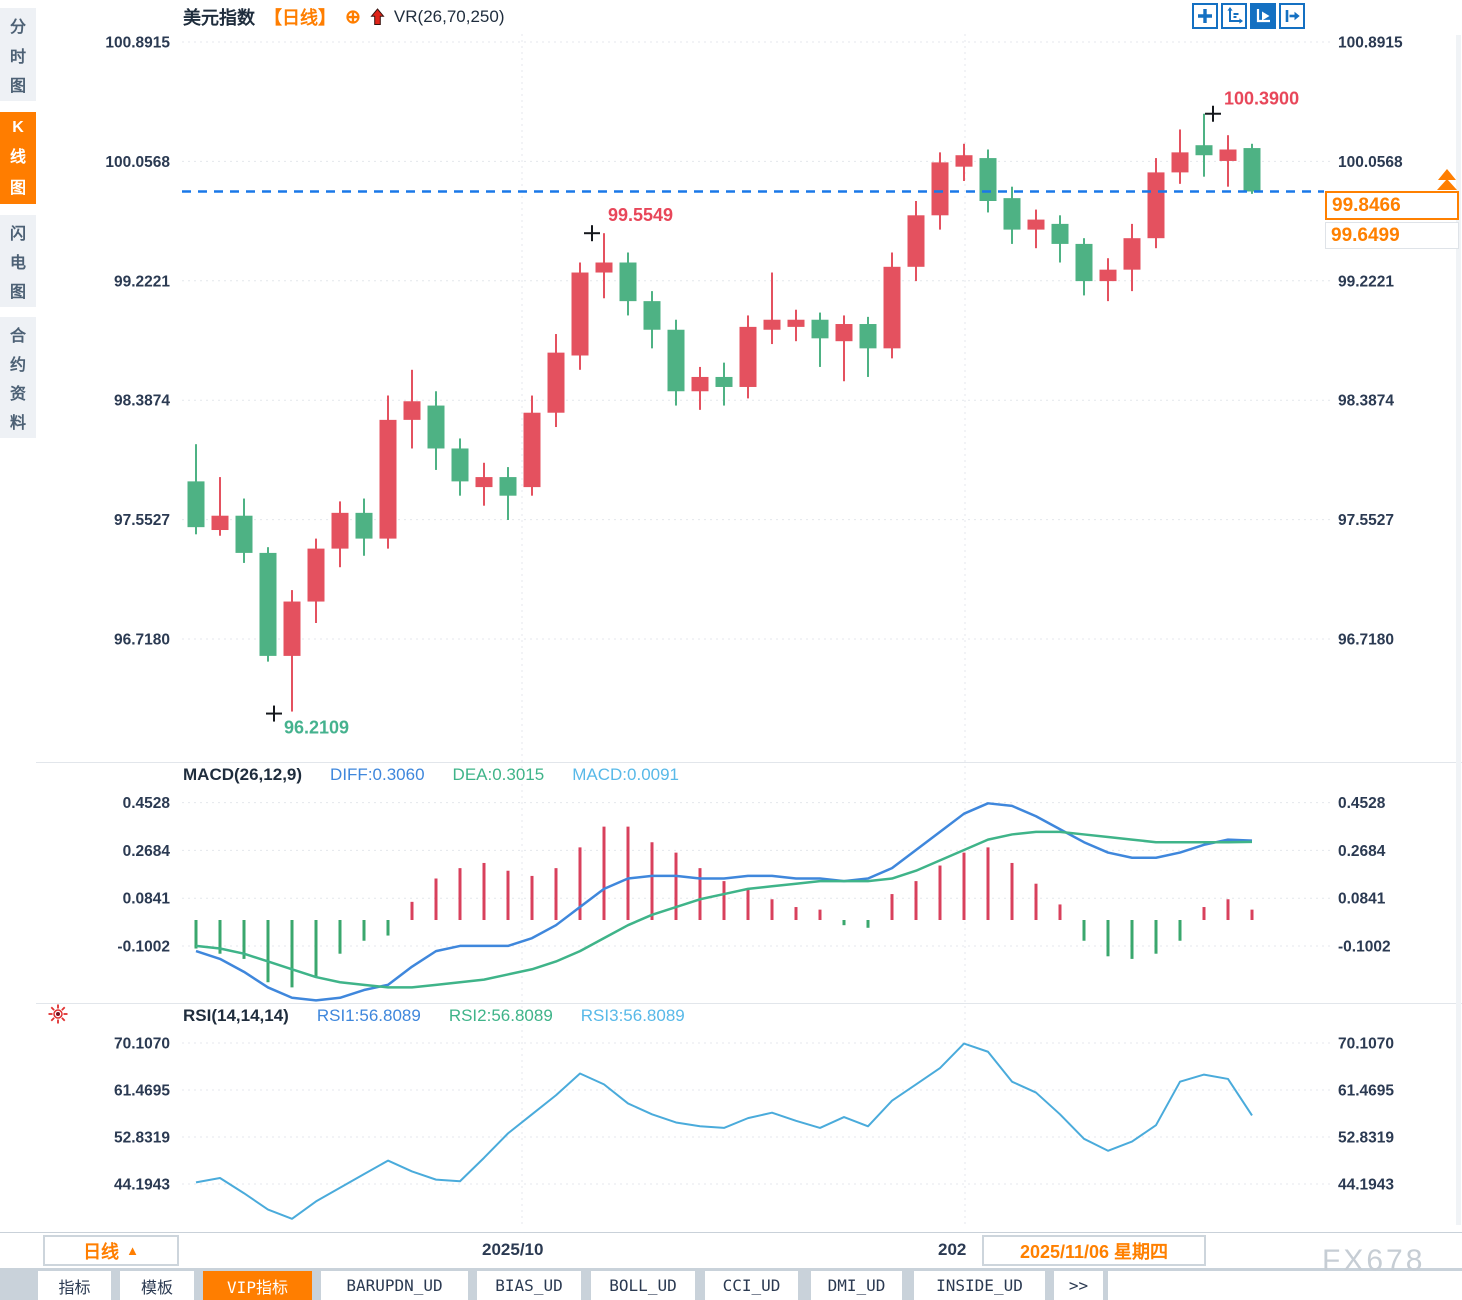 The width and height of the screenshot is (1462, 1300). Describe the element at coordinates (498, 774) in the screenshot. I see `macd-legend-item-2: DEA:0.3015` at that location.